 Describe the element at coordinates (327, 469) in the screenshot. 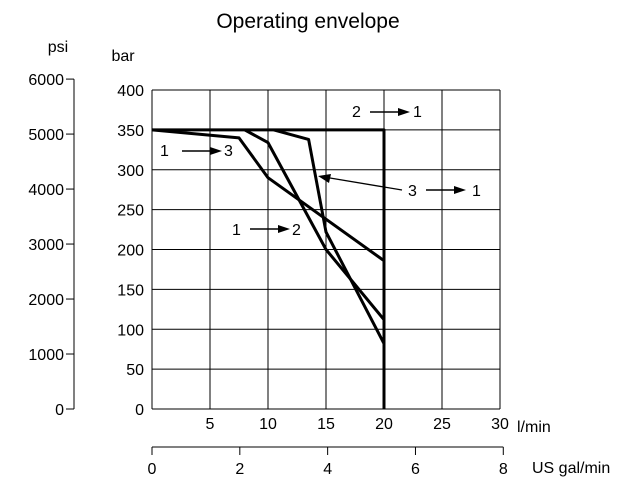

I see `x2-tick-label: 4` at that location.